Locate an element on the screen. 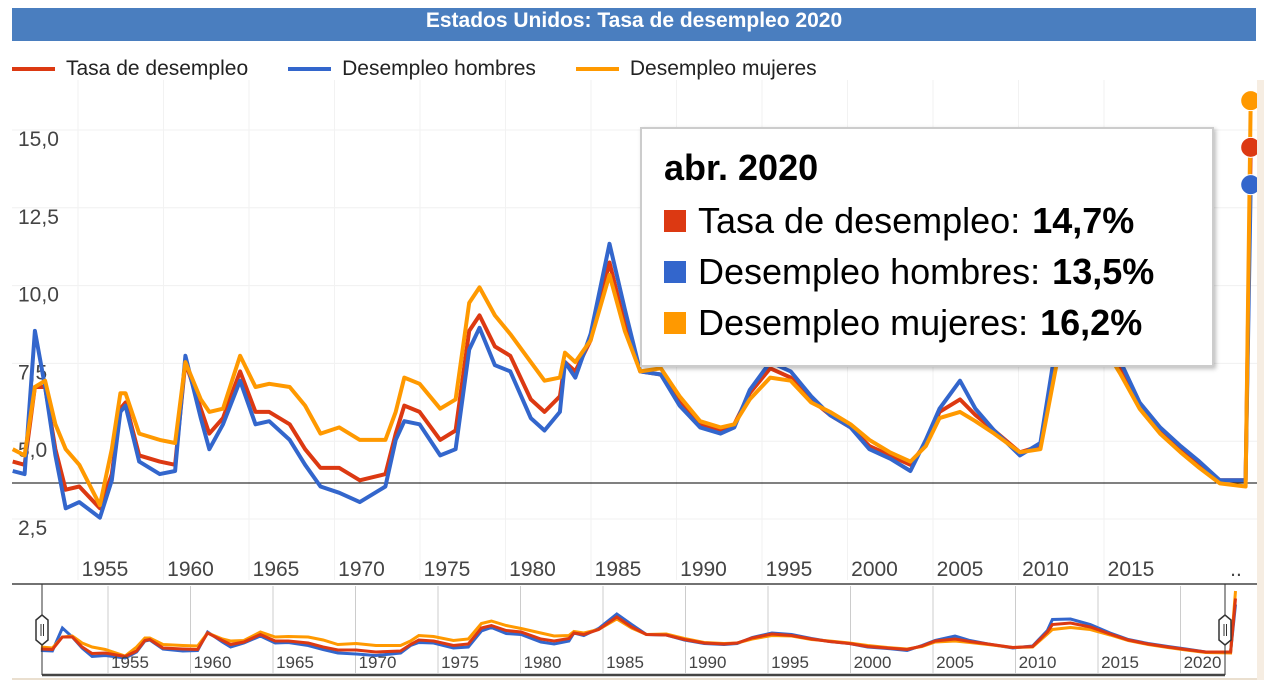 This screenshot has width=1264, height=690. legend-label: Desempleo hombres is located at coordinates (439, 68).